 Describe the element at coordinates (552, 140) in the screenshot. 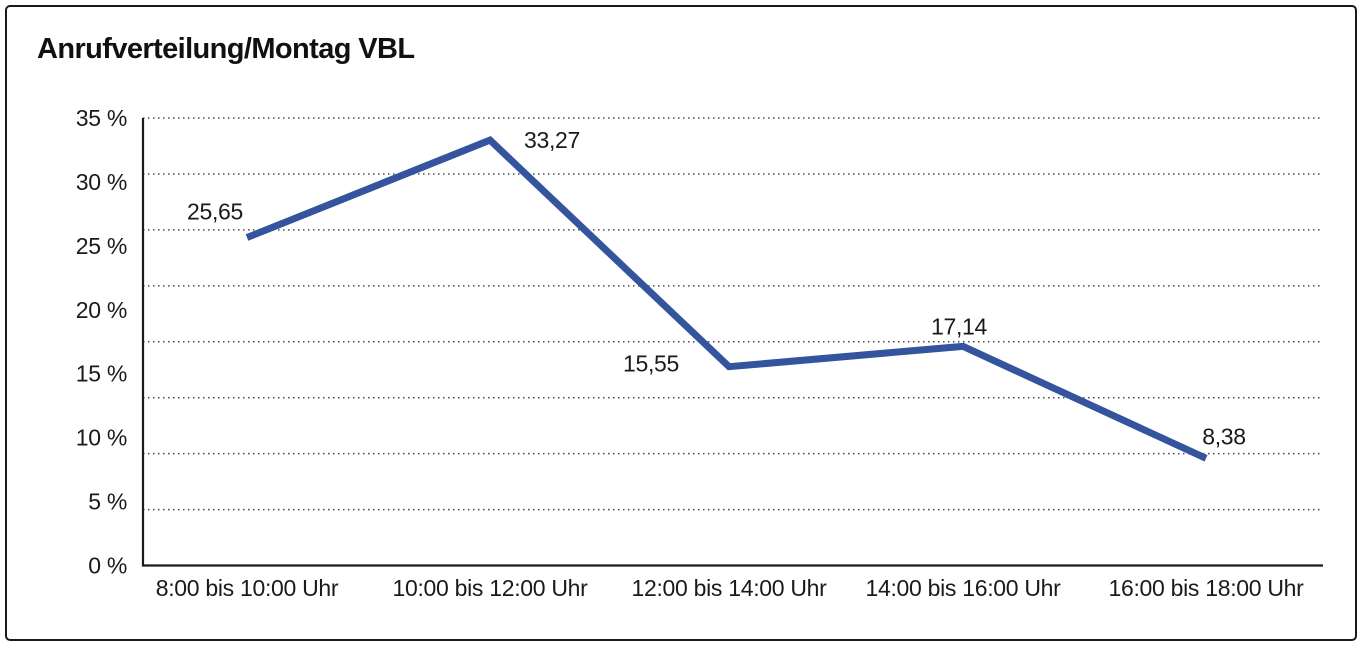

I see `data-point-label: 33,27` at that location.